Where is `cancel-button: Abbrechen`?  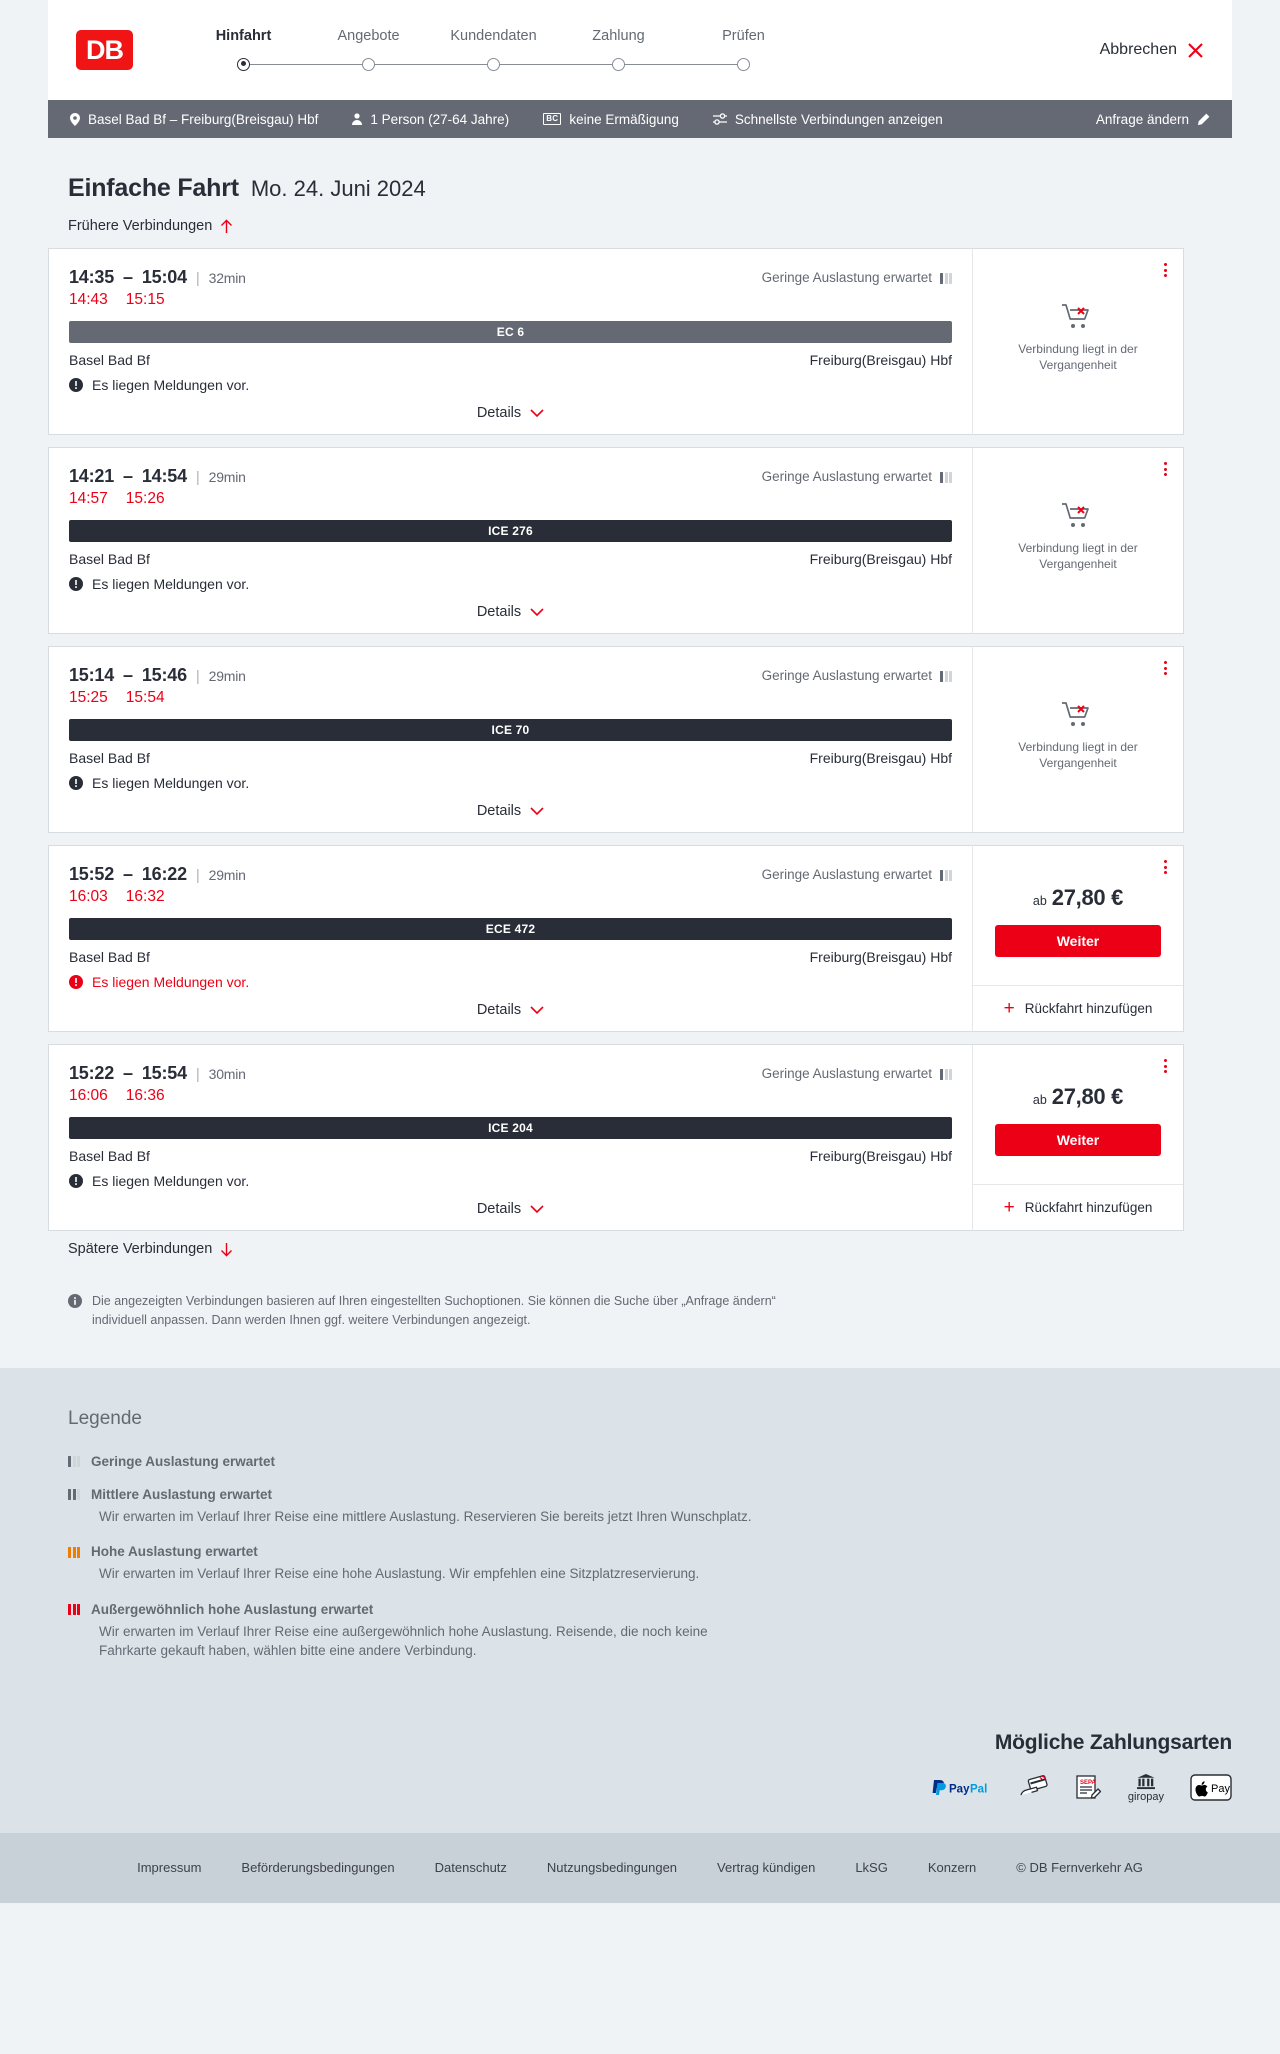
cancel-button: Abbrechen is located at coordinates (1152, 50).